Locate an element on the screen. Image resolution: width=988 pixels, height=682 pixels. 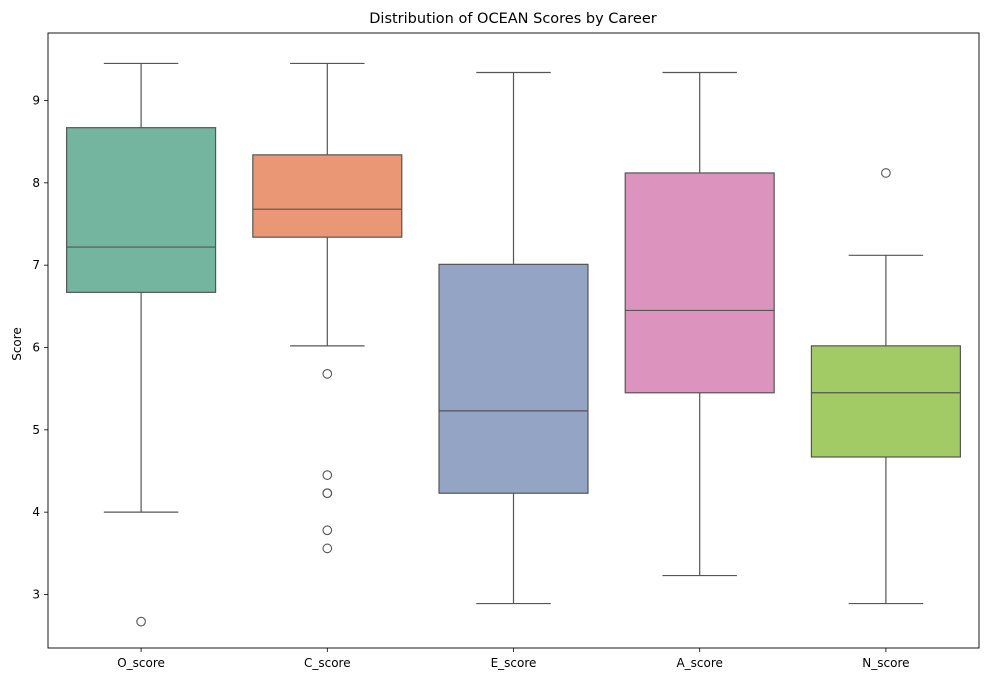
x-tick-label: N_score is located at coordinates (885, 663).